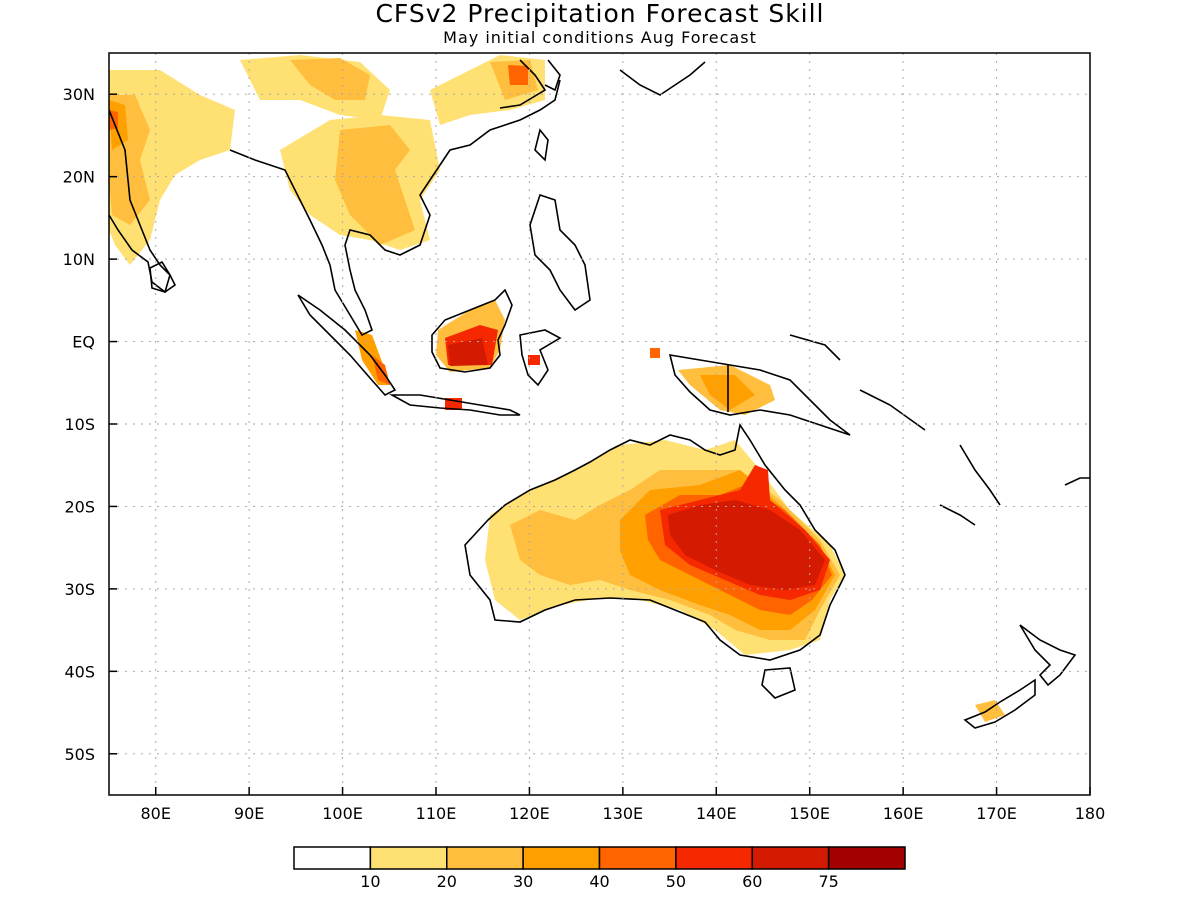  I want to click on lat-tick-label: 40S, so click(79, 671).